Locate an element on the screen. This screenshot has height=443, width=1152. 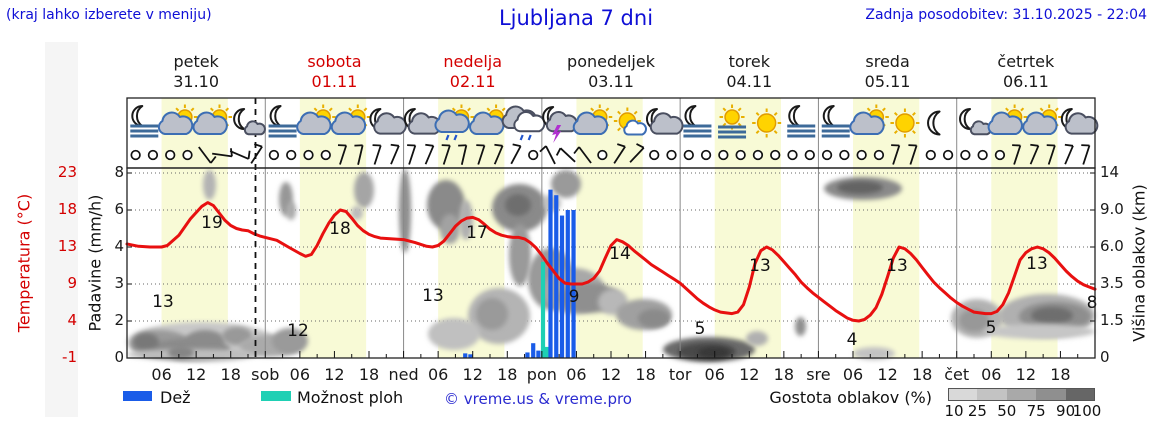
legend-rain-label: Dež is located at coordinates (175, 397).